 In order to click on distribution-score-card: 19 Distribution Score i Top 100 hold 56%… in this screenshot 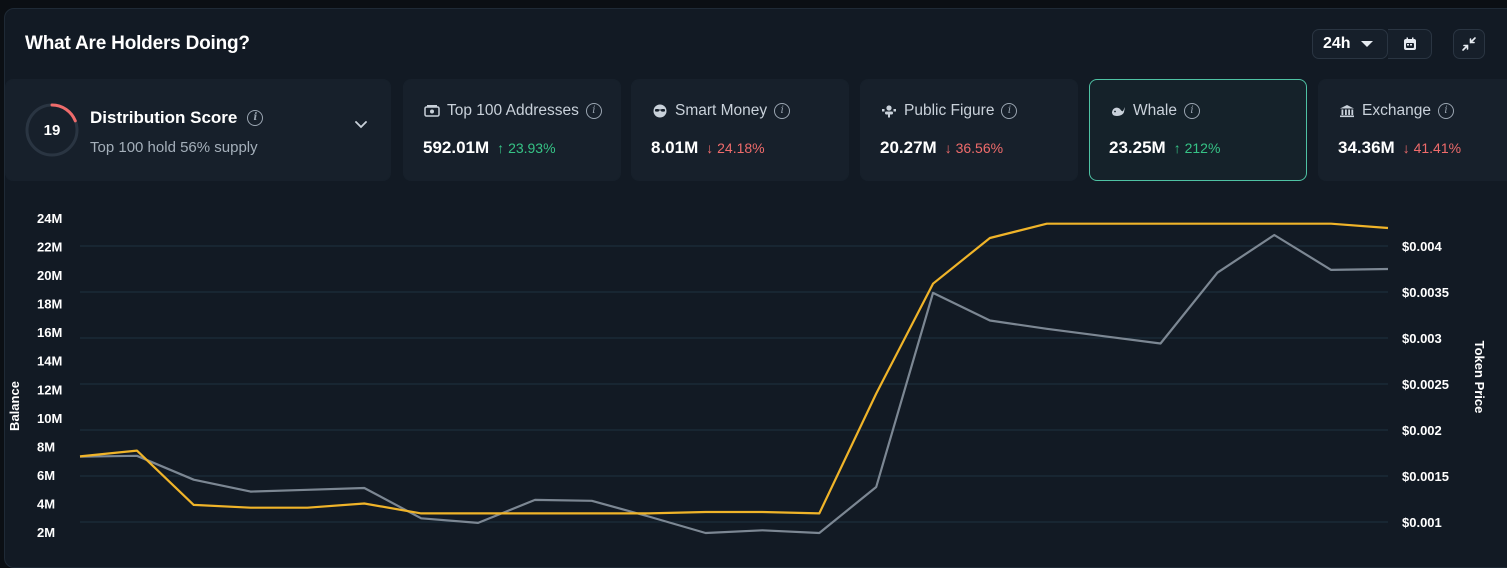, I will do `click(198, 130)`.